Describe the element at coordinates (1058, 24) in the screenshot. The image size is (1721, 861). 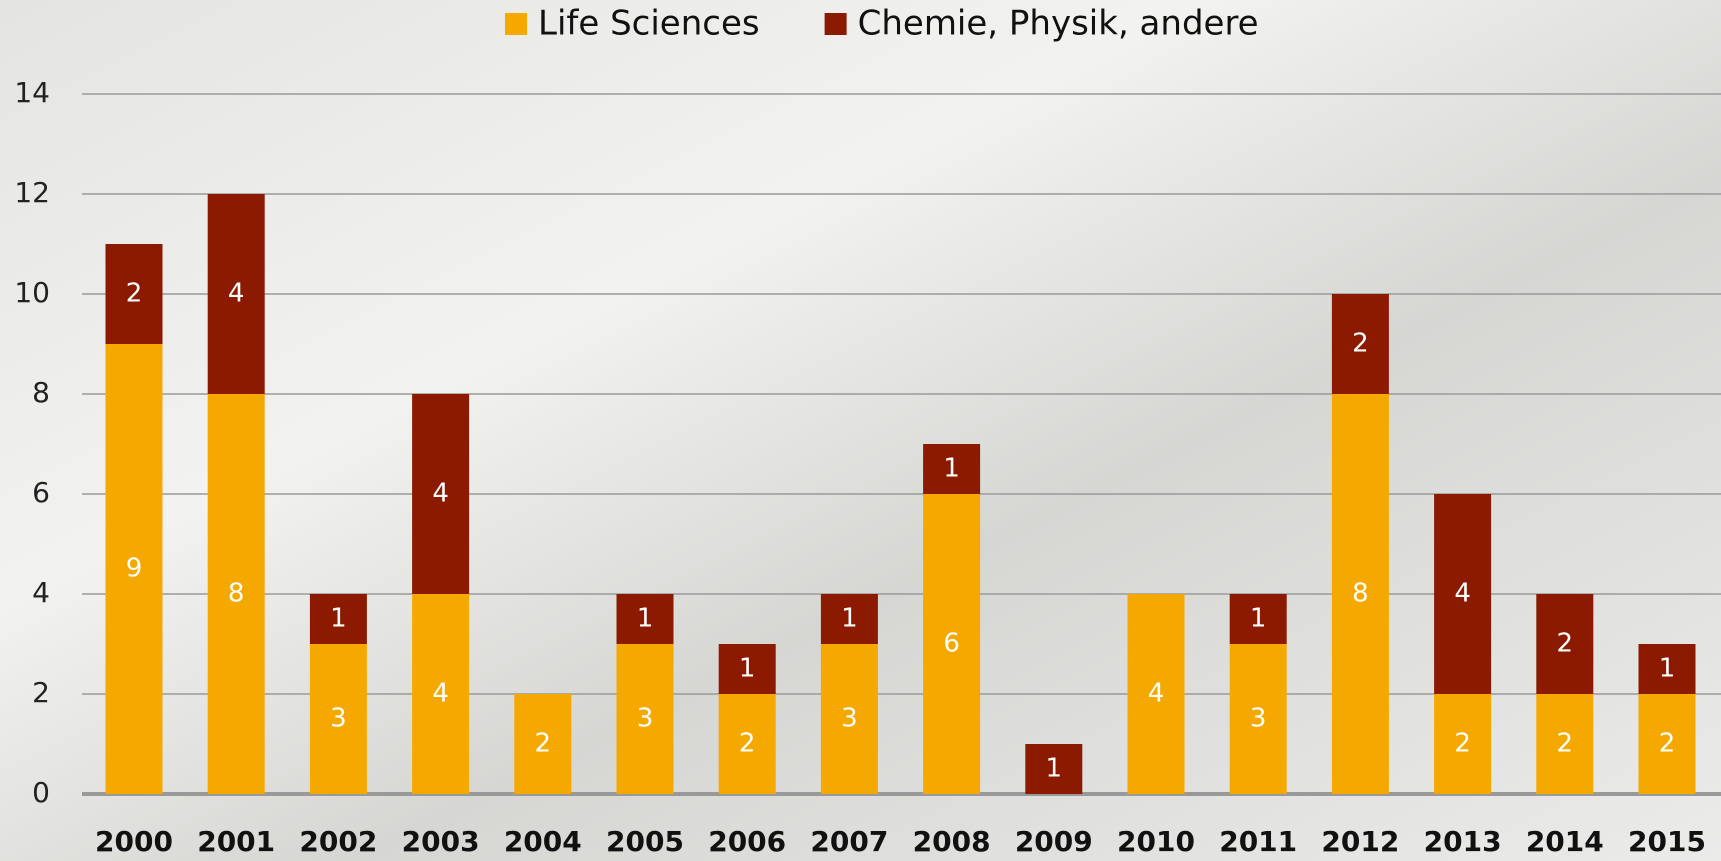
I see `legend-label: Chemie, Physik, andere` at that location.